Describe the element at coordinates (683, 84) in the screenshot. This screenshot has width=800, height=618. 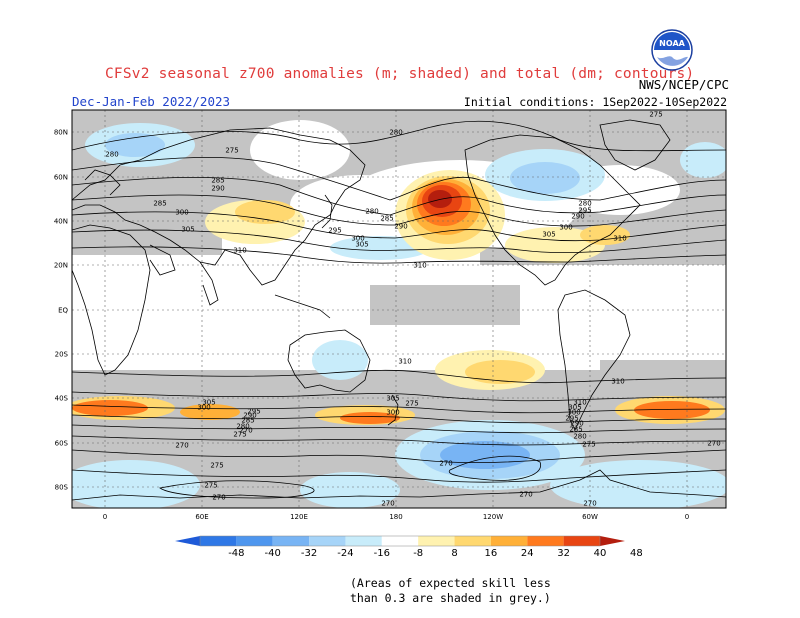
I see `agency-label: NWS/NCEP/CPC` at that location.